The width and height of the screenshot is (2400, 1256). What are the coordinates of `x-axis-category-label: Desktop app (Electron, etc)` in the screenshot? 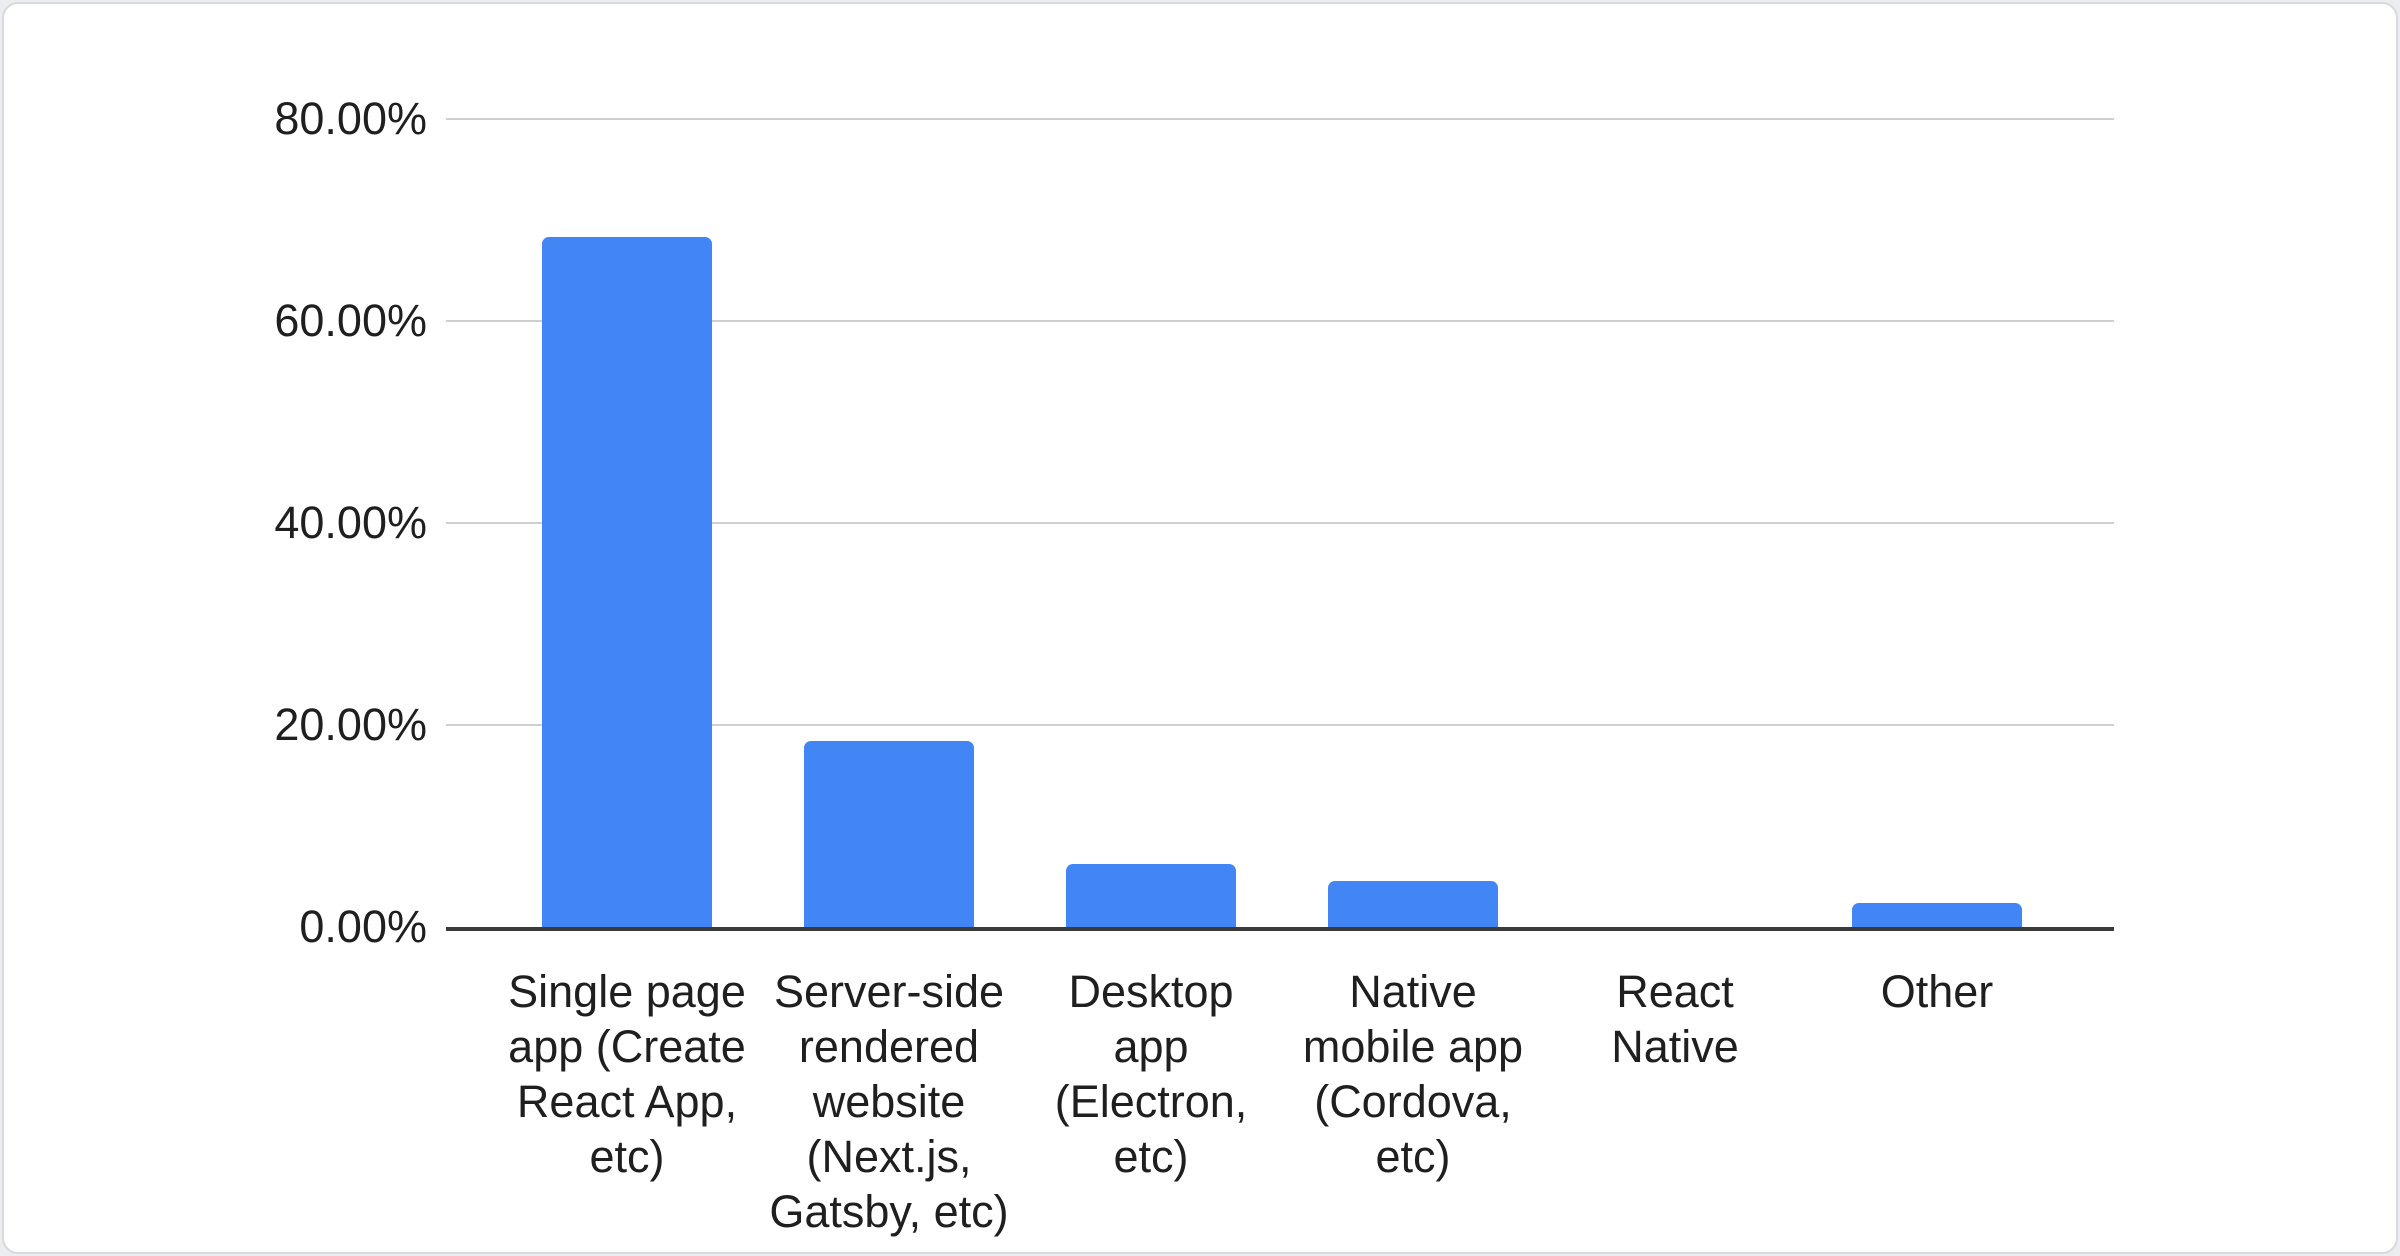 It's located at (1151, 1074).